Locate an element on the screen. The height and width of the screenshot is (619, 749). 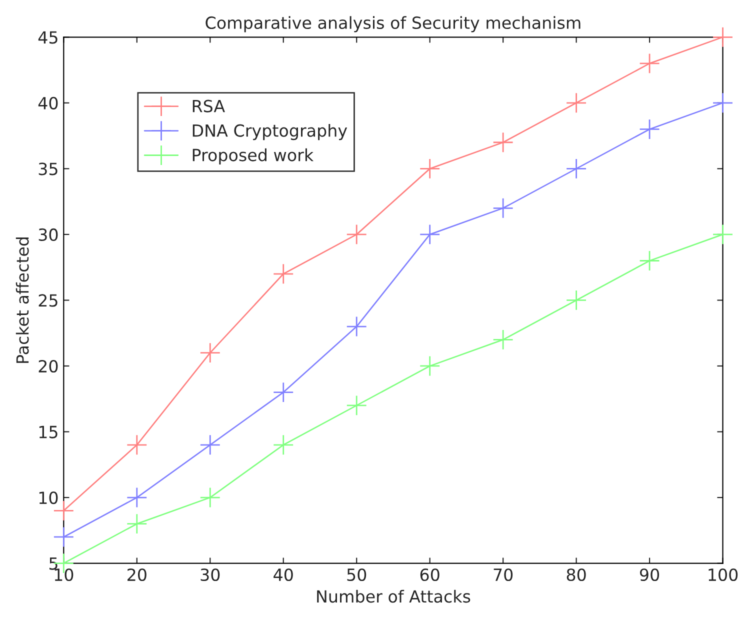
x-tick-label: 90 is located at coordinates (650, 575).